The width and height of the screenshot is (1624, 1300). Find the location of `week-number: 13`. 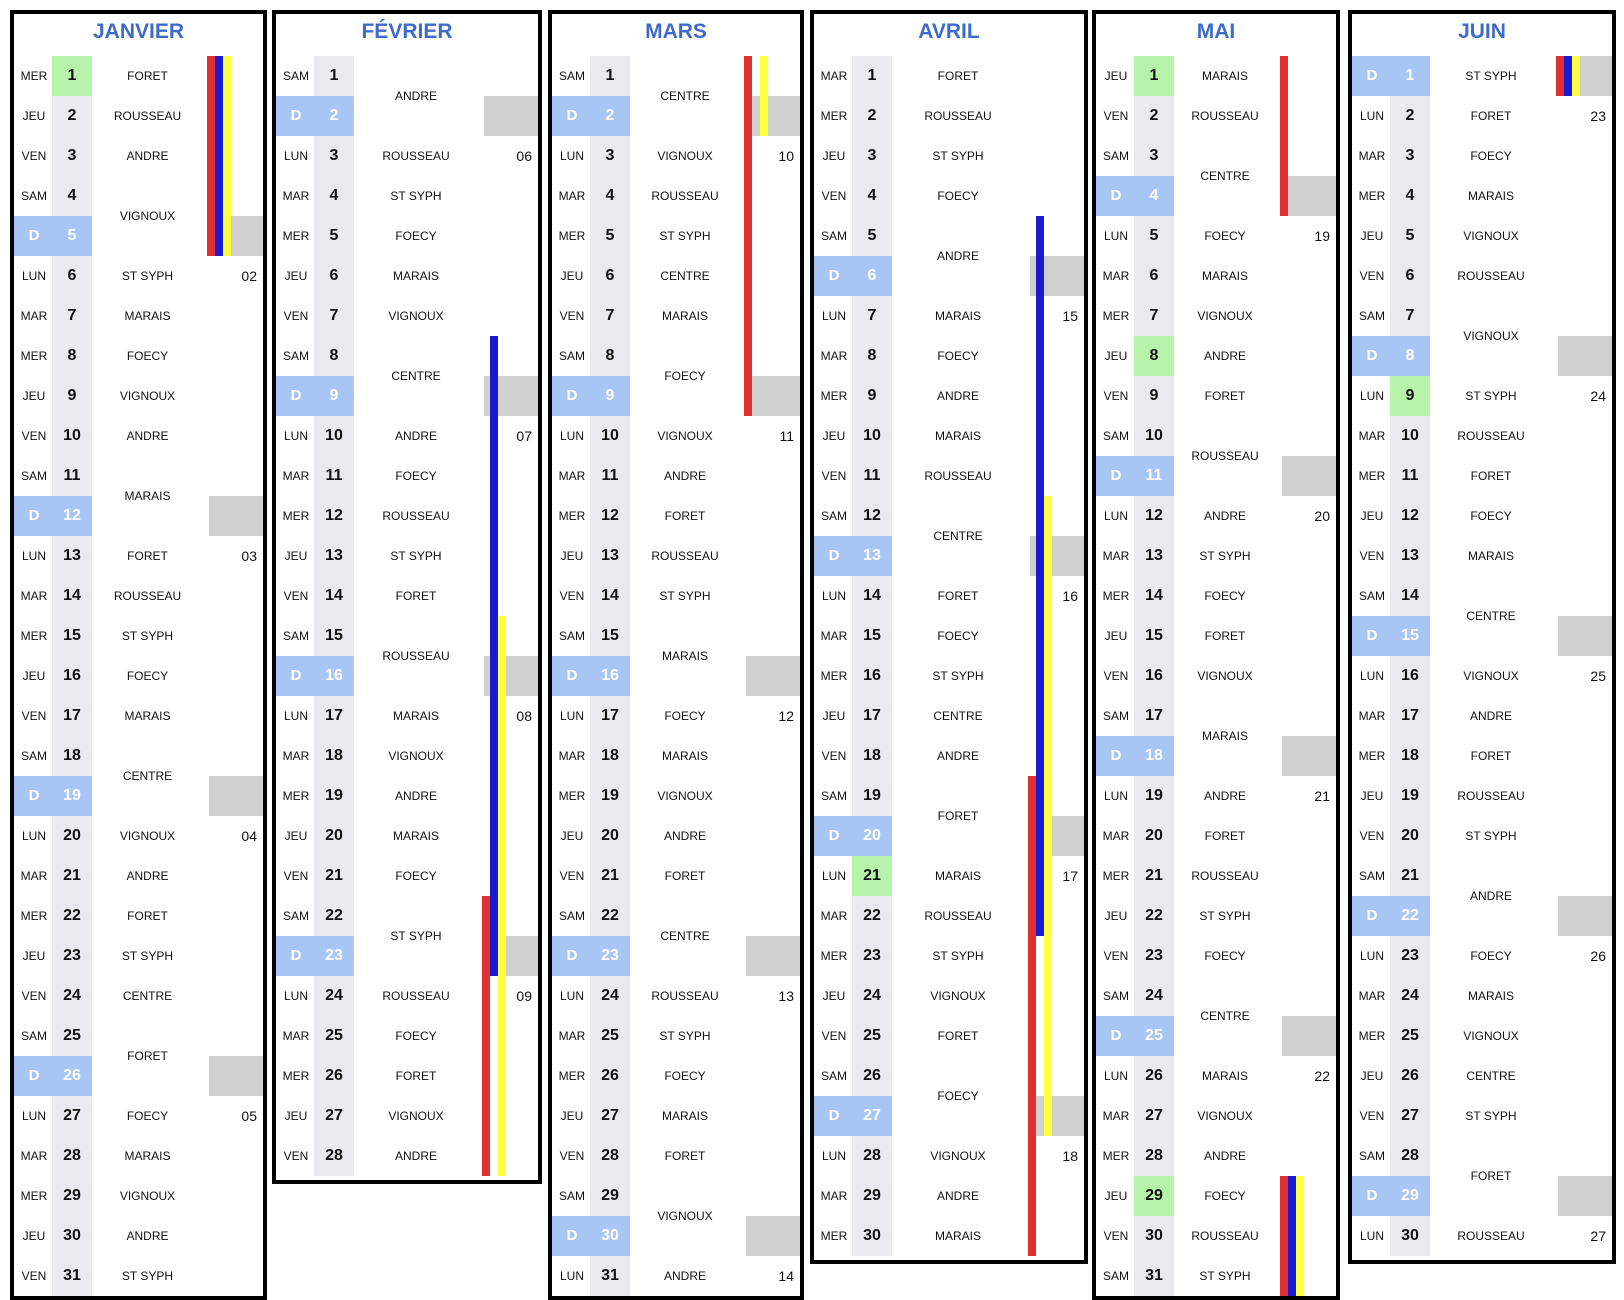

week-number: 13 is located at coordinates (786, 996).